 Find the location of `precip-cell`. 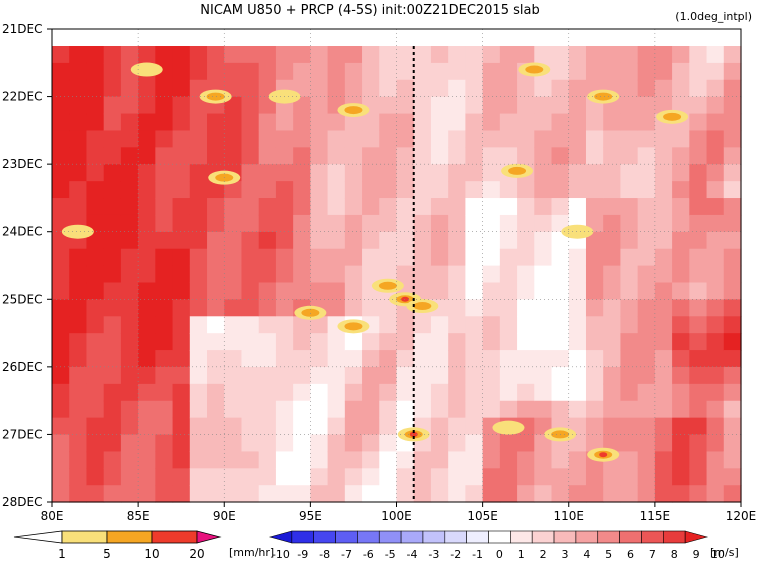

precip-cell is located at coordinates (517, 170).